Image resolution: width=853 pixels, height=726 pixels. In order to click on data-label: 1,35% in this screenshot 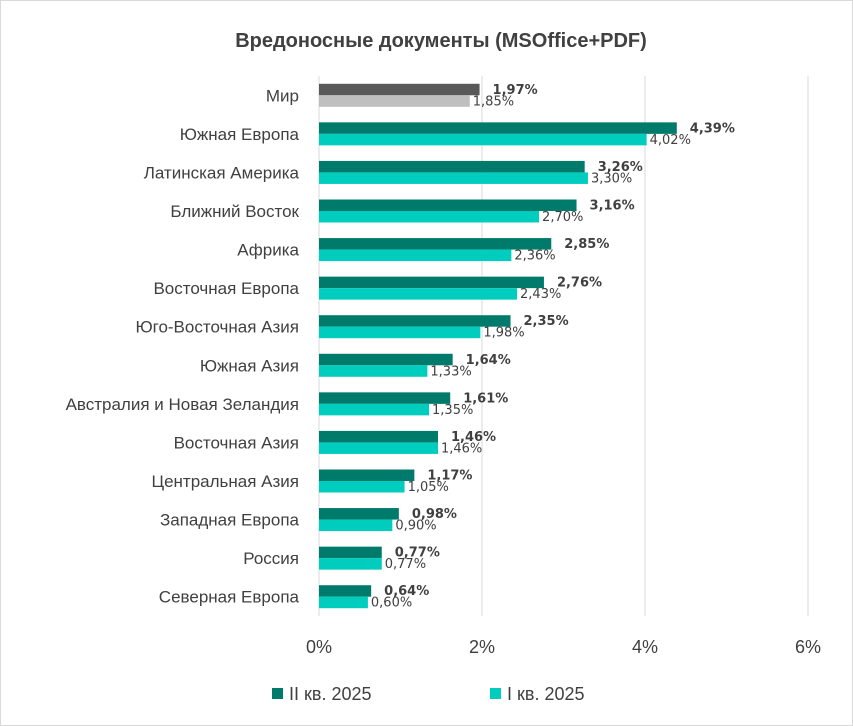, I will do `click(452, 410)`.